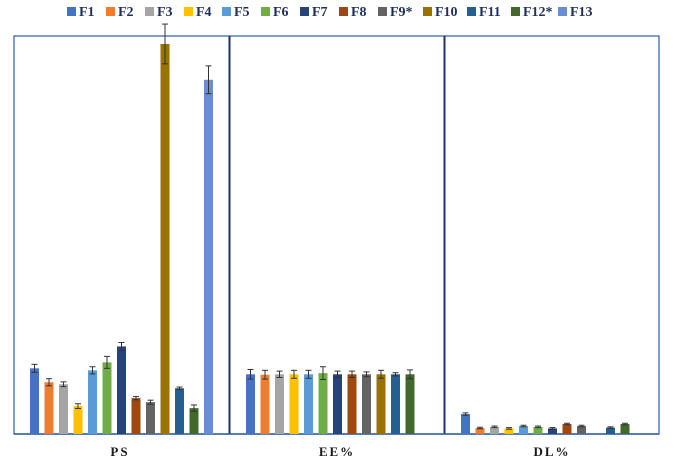  What do you see at coordinates (382, 11) in the screenshot?
I see `legend-swatch-f9-star` at bounding box center [382, 11].